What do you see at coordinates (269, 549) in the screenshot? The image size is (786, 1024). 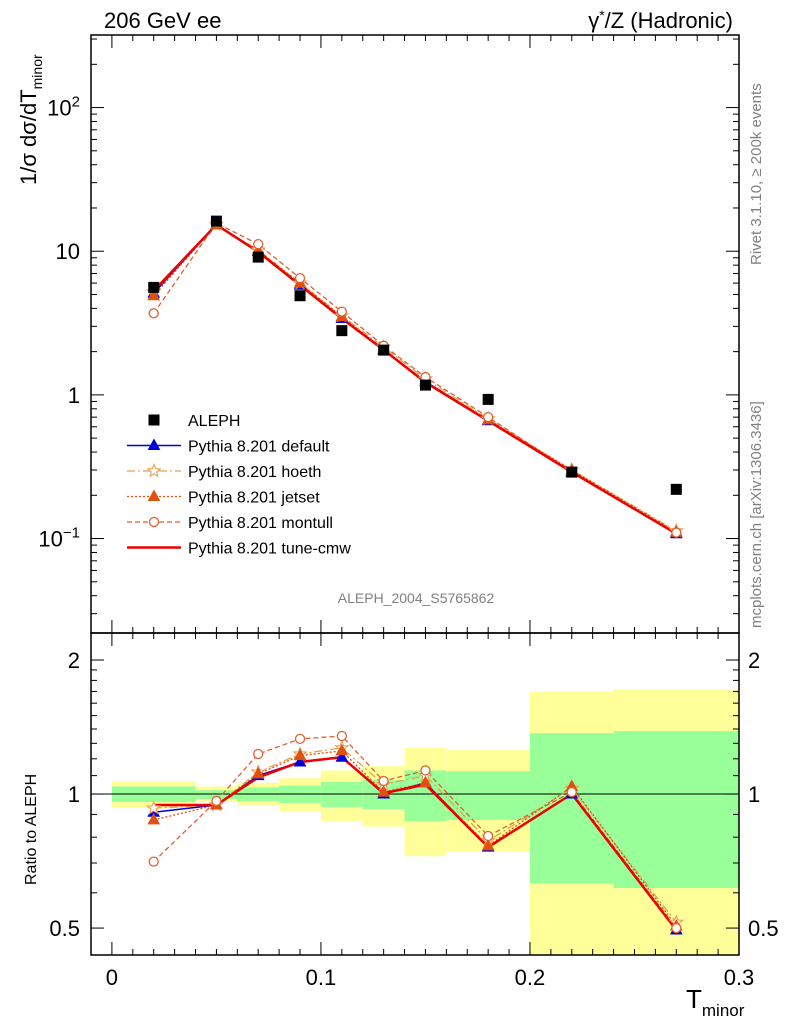 I see `legend-label-tune_cmw: Pythia 8.201 tune-cmw` at bounding box center [269, 549].